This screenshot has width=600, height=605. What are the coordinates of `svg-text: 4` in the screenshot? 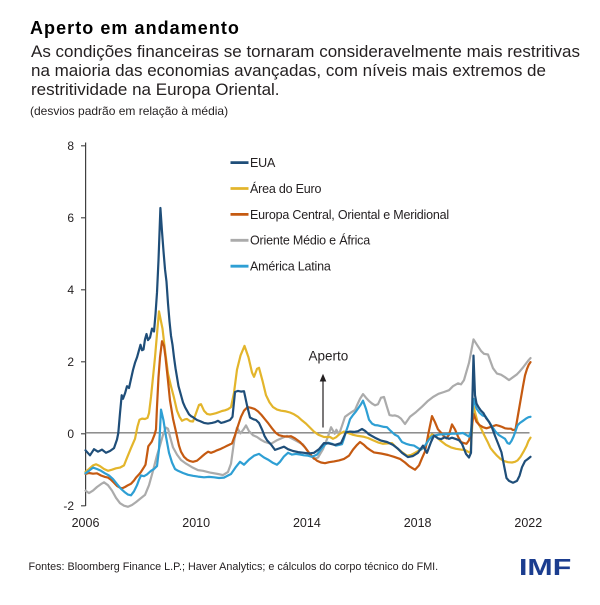 It's located at (70, 290).